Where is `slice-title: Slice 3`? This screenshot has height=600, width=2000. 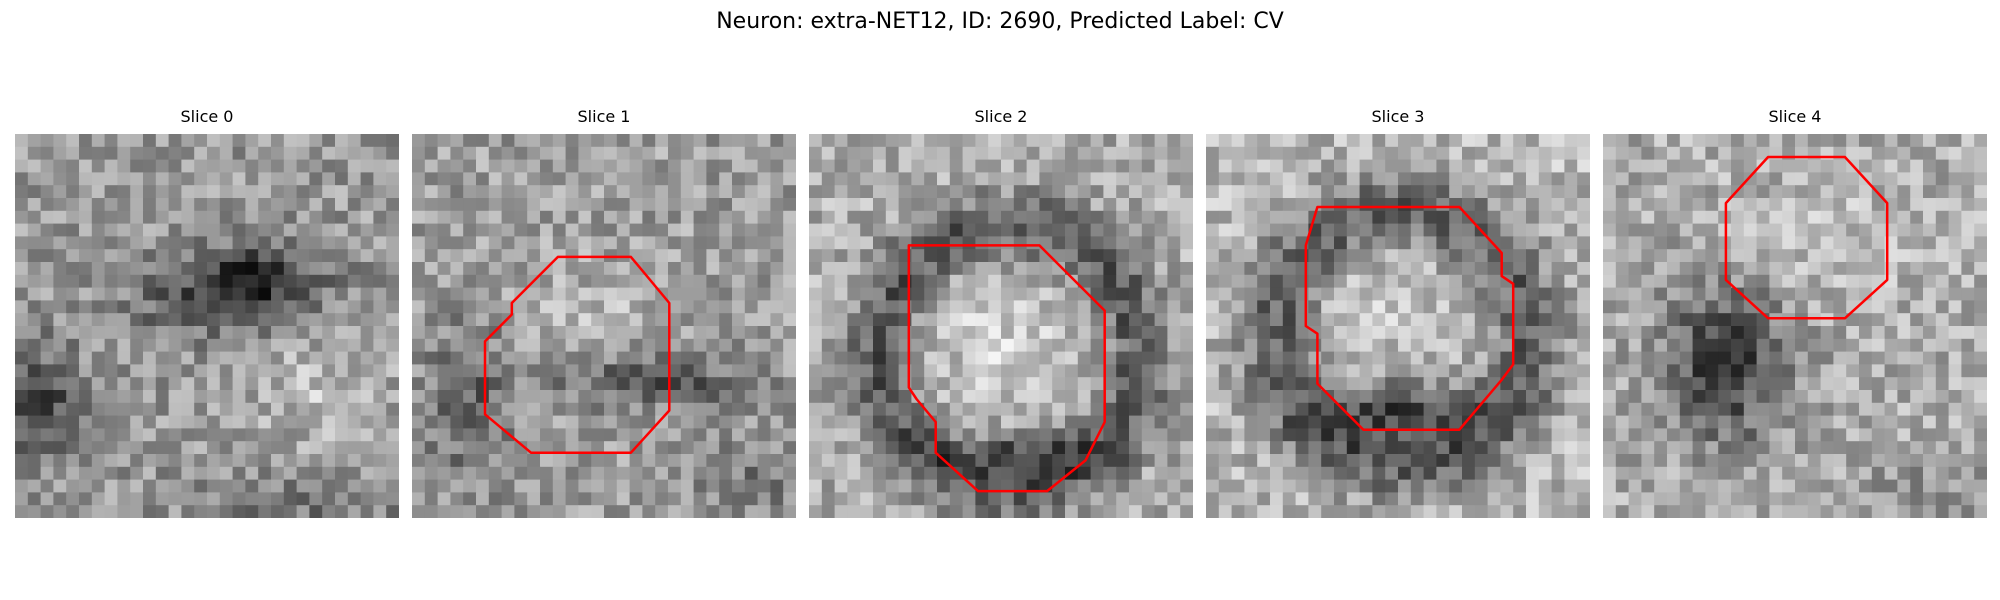 slice-title: Slice 3 is located at coordinates (1398, 116).